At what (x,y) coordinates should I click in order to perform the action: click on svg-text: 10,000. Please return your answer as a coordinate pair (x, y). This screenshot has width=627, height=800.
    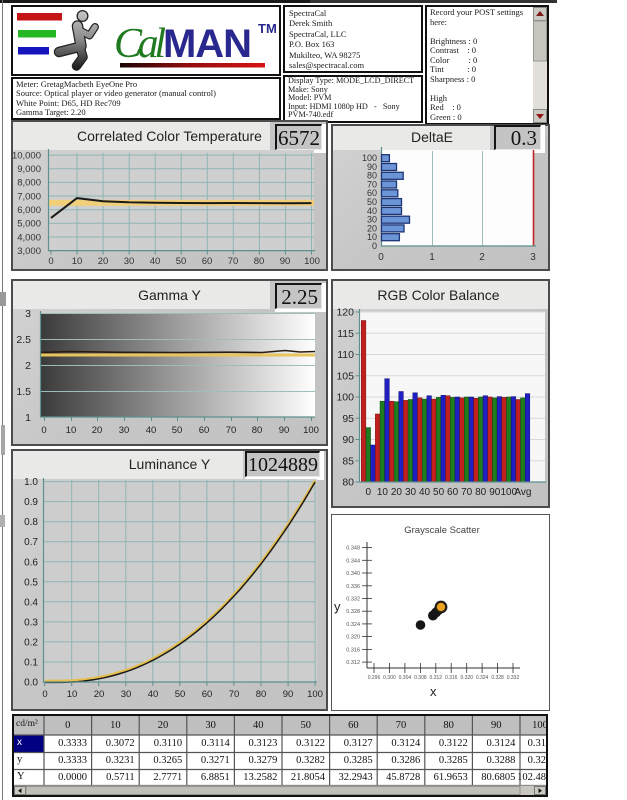
    Looking at the image, I should click on (26, 155).